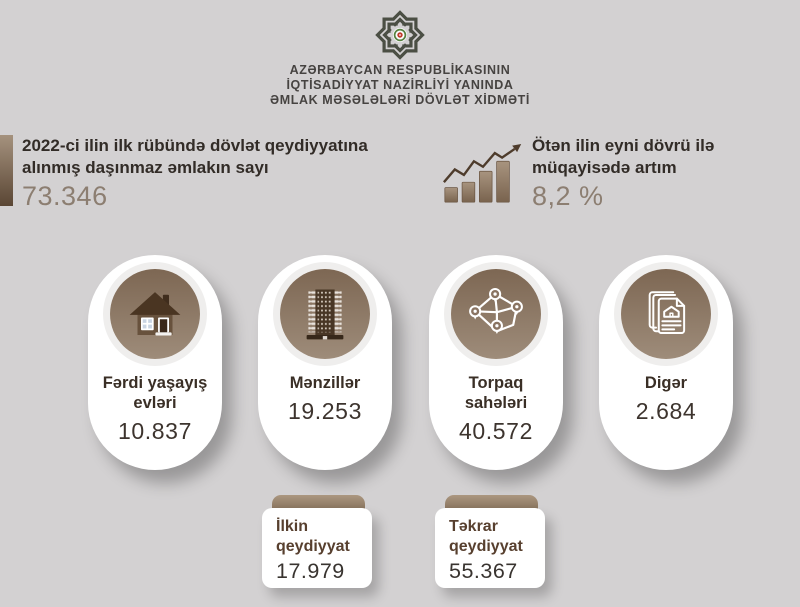 This screenshot has height=607, width=800. What do you see at coordinates (496, 431) in the screenshot?
I see `card-value: 40.572` at bounding box center [496, 431].